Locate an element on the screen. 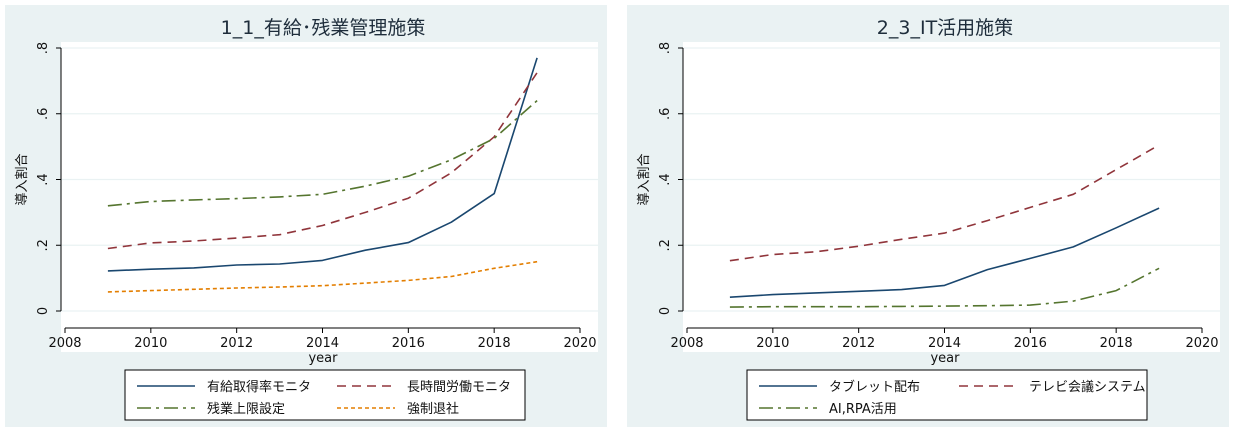 The height and width of the screenshot is (434, 1244). left-legend-label-1: 長時間労働モニタ is located at coordinates (459, 387).